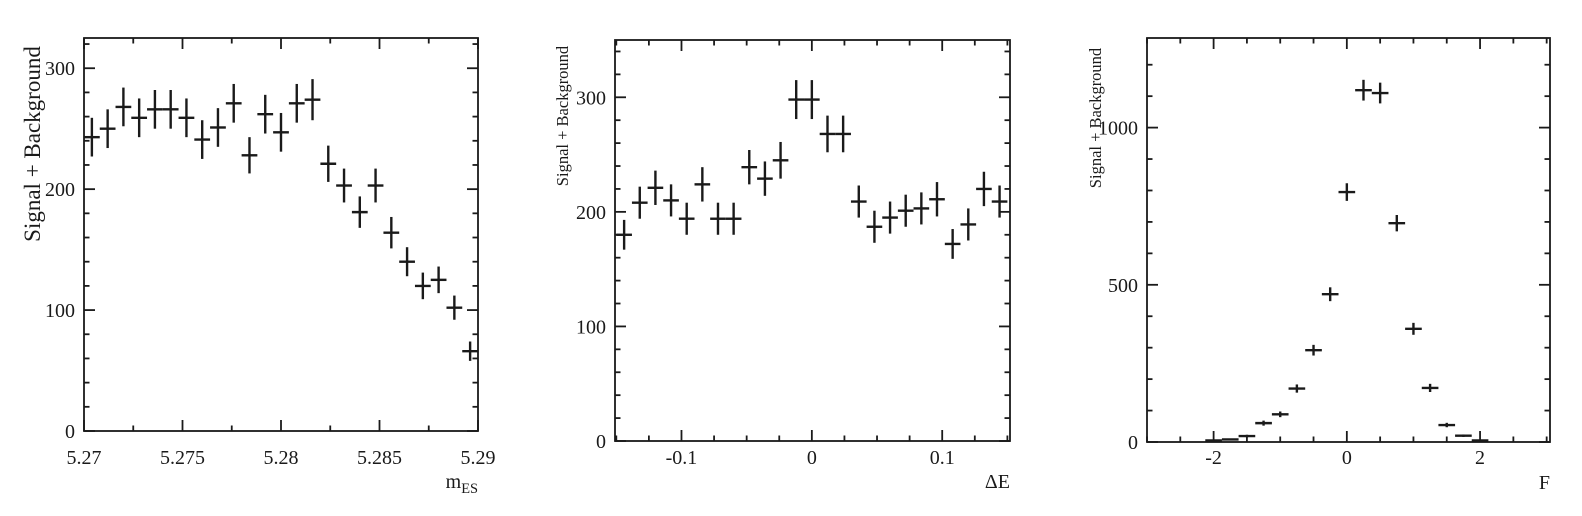 This screenshot has width=1582, height=516. Describe the element at coordinates (1123, 286) in the screenshot. I see `y-tick-label: 500` at that location.